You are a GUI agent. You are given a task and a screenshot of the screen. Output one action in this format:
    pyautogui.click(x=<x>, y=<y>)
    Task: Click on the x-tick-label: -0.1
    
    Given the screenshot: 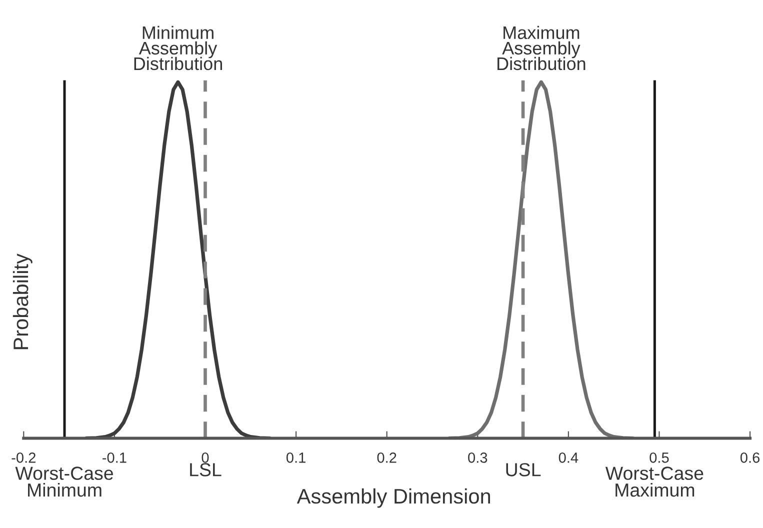 What is the action you would take?
    pyautogui.click(x=114, y=457)
    